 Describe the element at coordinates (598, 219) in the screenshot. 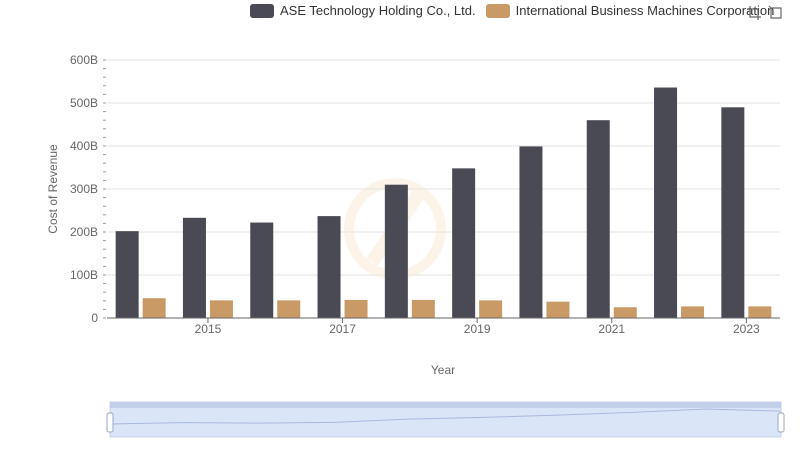

I see `bar-ase-2021` at that location.